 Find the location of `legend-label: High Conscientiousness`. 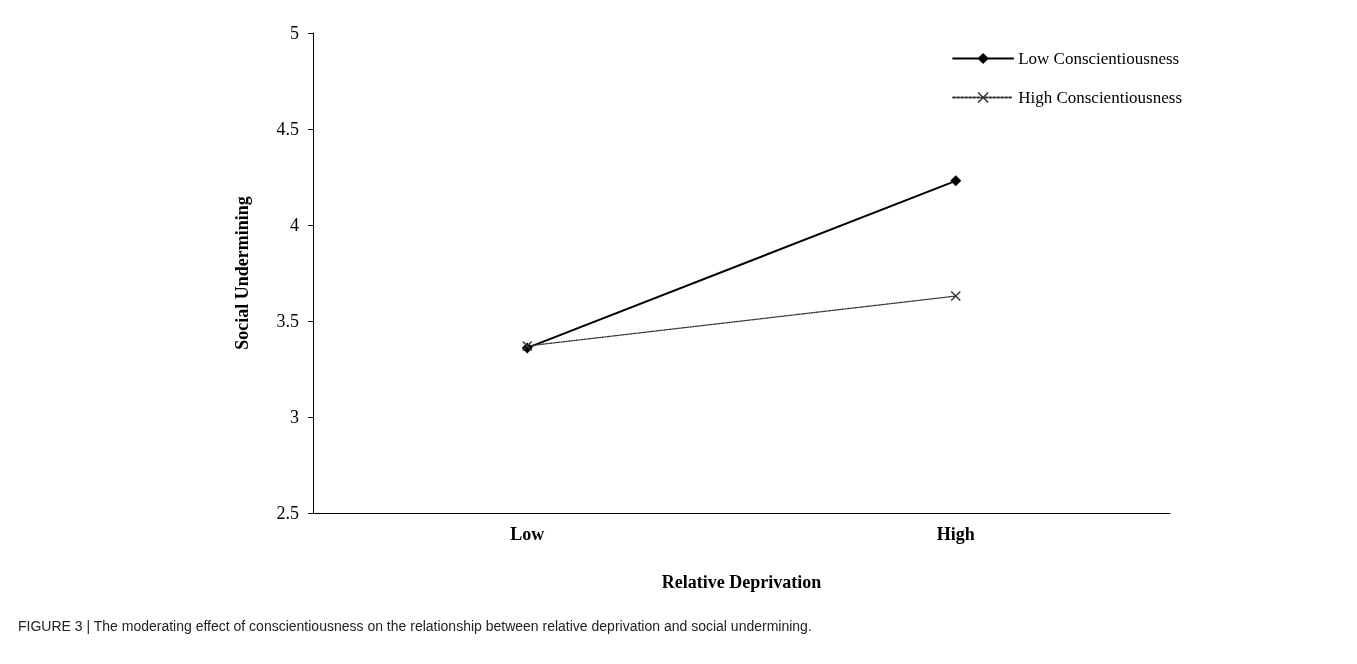

legend-label: High Conscientiousness is located at coordinates (1100, 97).